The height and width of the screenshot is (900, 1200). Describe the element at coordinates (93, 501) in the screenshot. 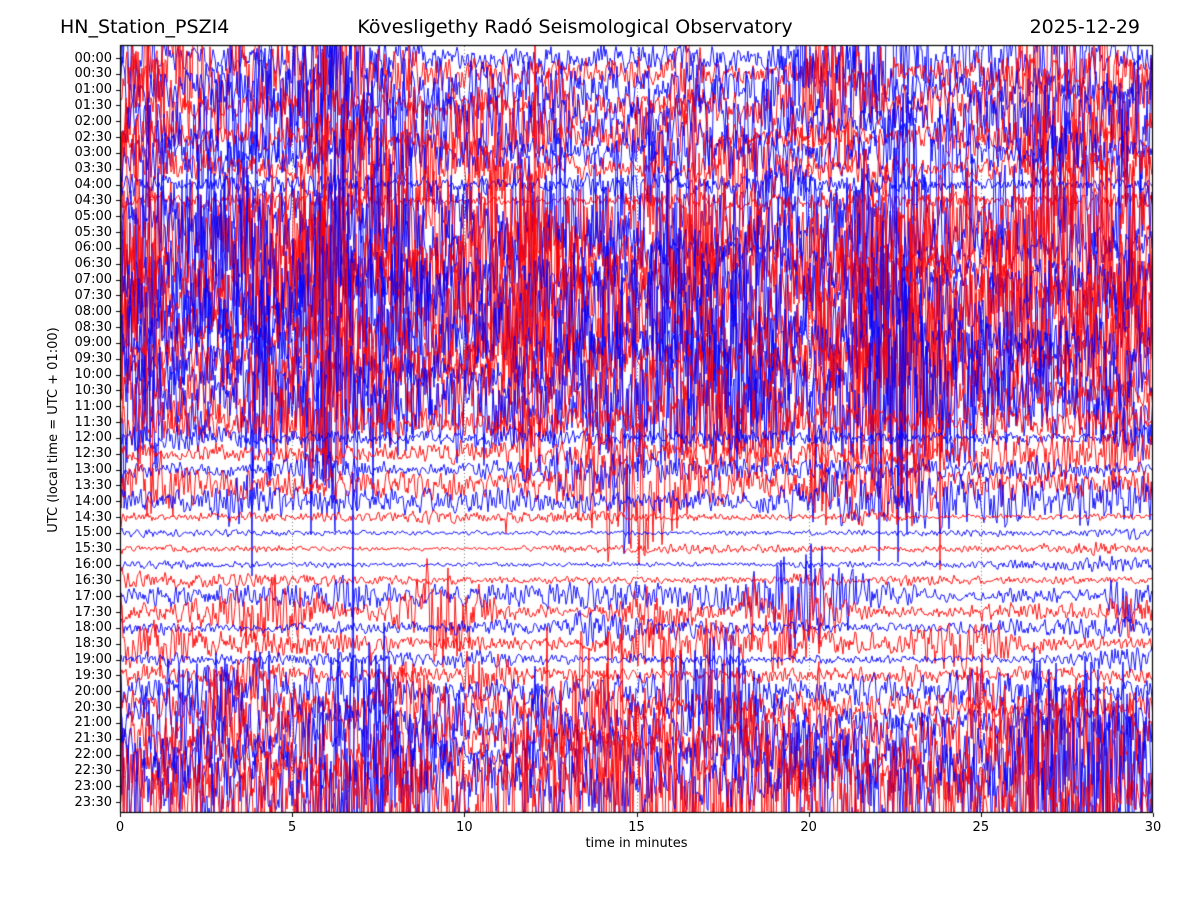

I see `y-tick-label: 14:00` at that location.